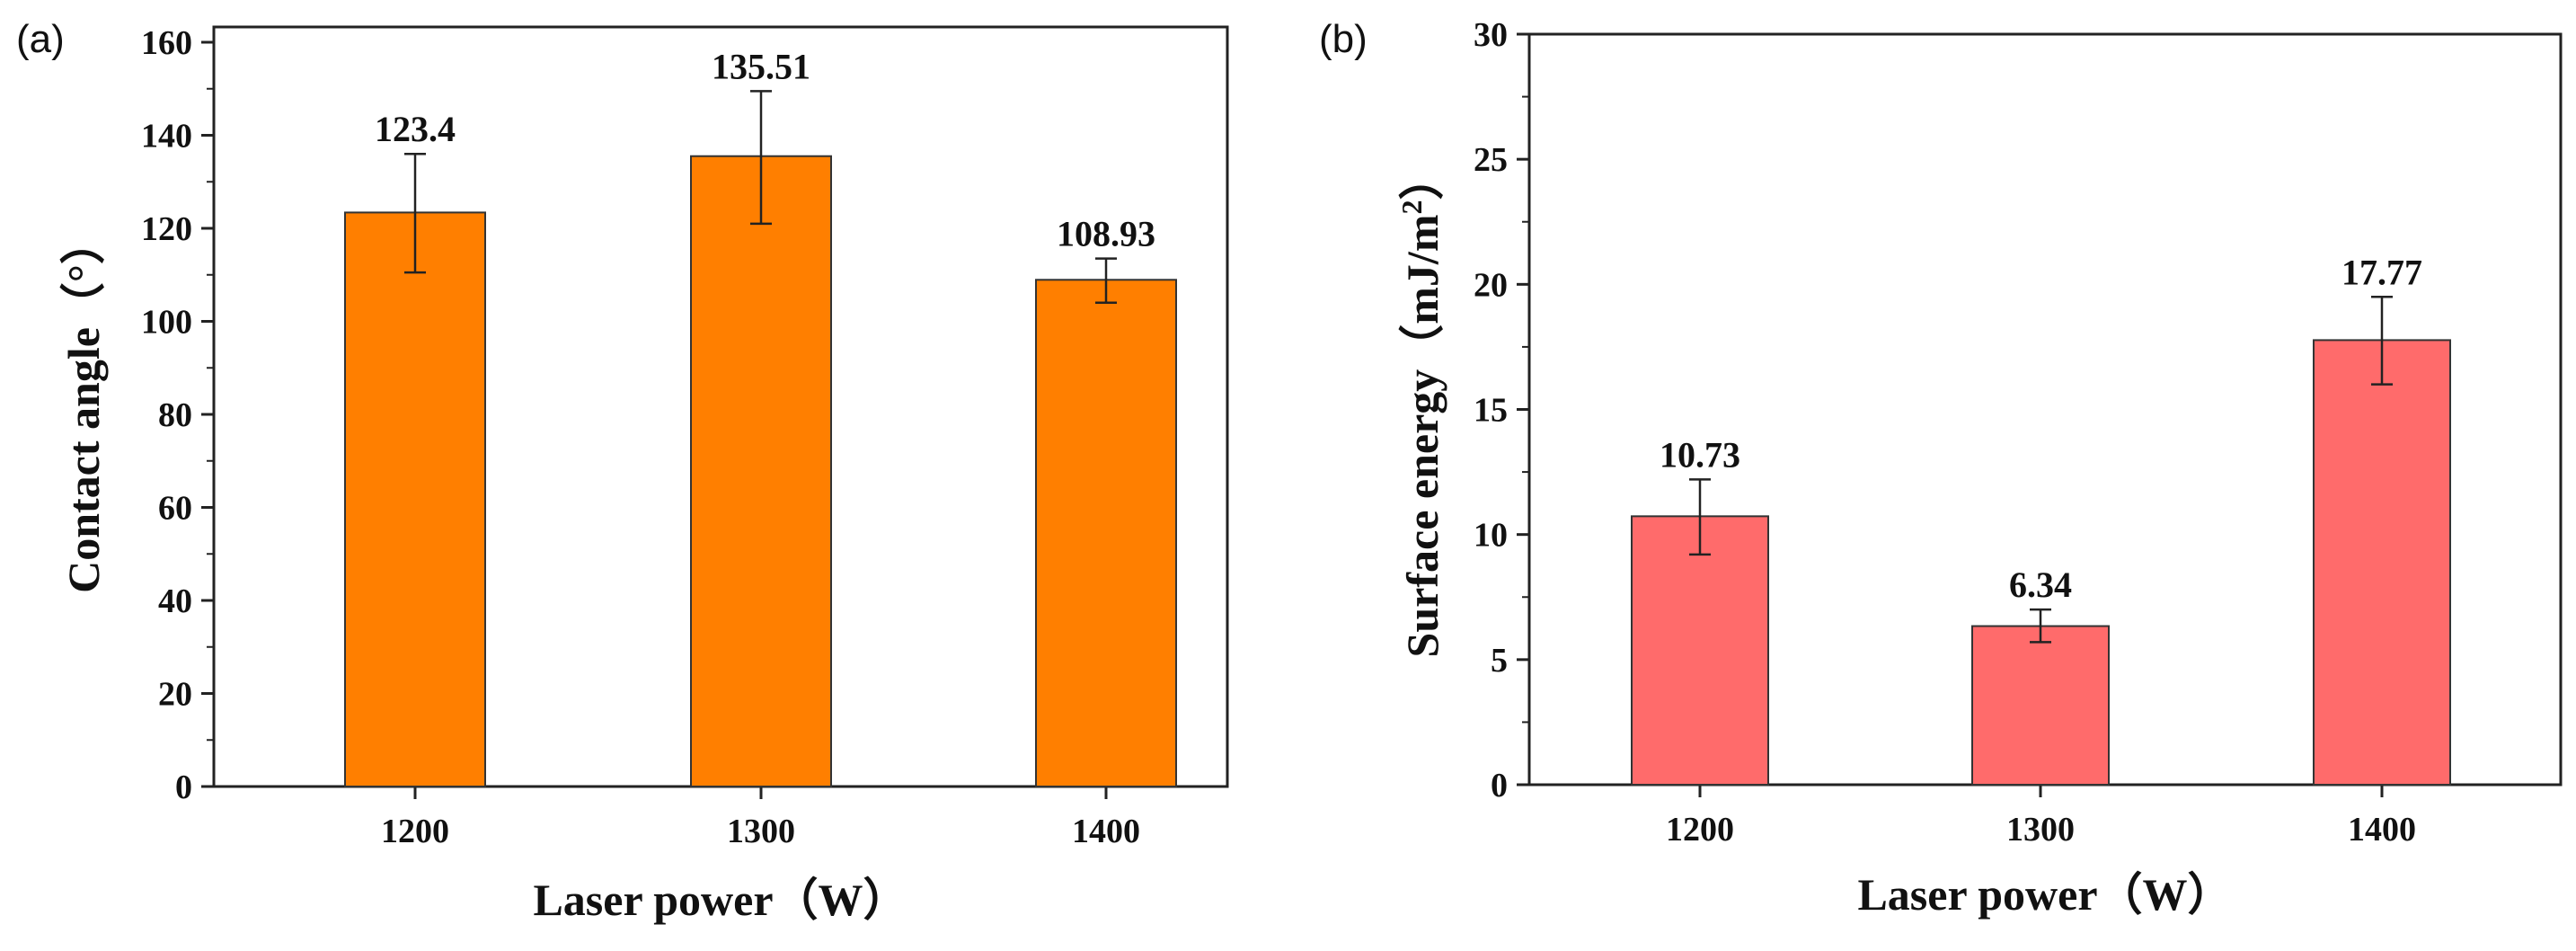 The height and width of the screenshot is (951, 2576). What do you see at coordinates (1499, 661) in the screenshot?
I see `y-tick-label: 5` at bounding box center [1499, 661].